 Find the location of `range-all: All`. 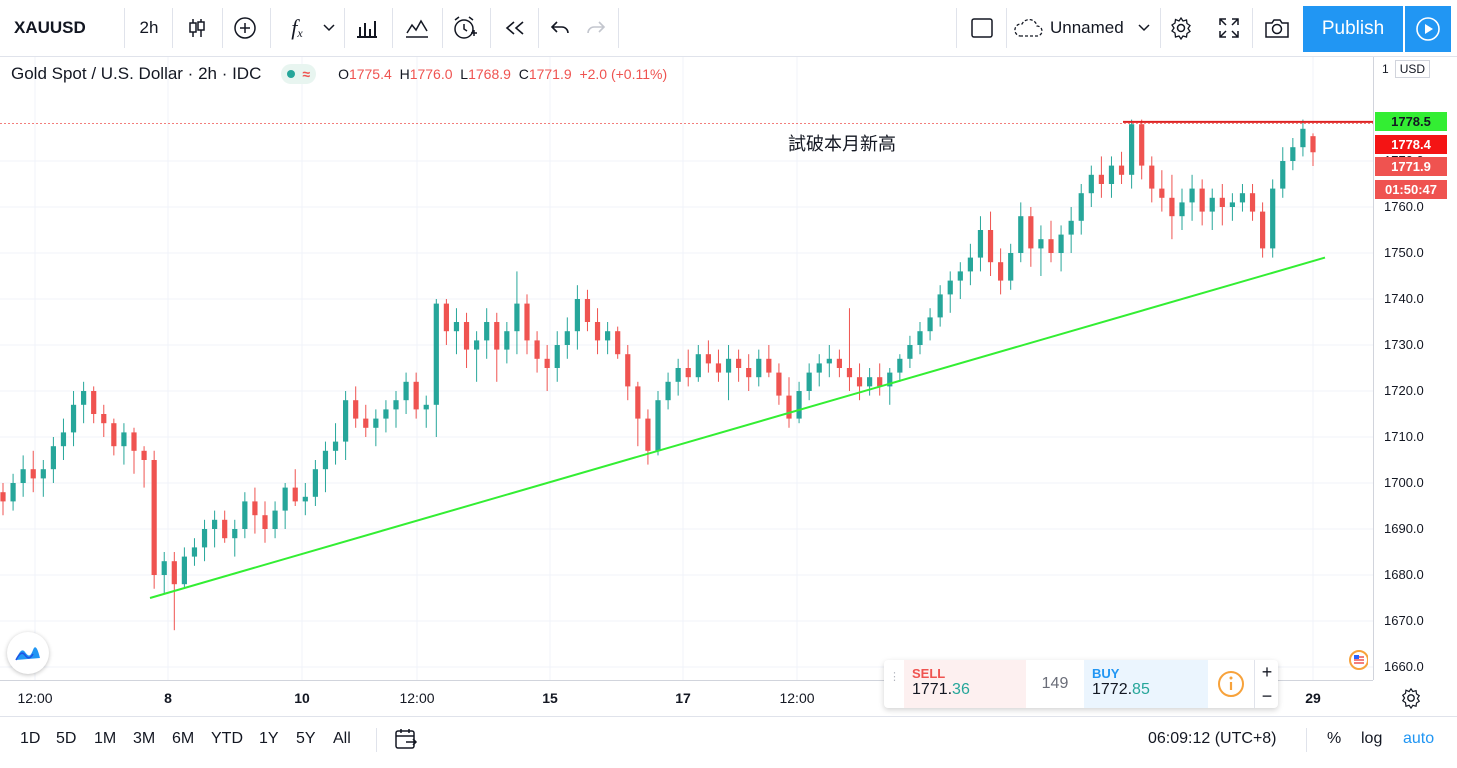

range-all: All is located at coordinates (342, 738).